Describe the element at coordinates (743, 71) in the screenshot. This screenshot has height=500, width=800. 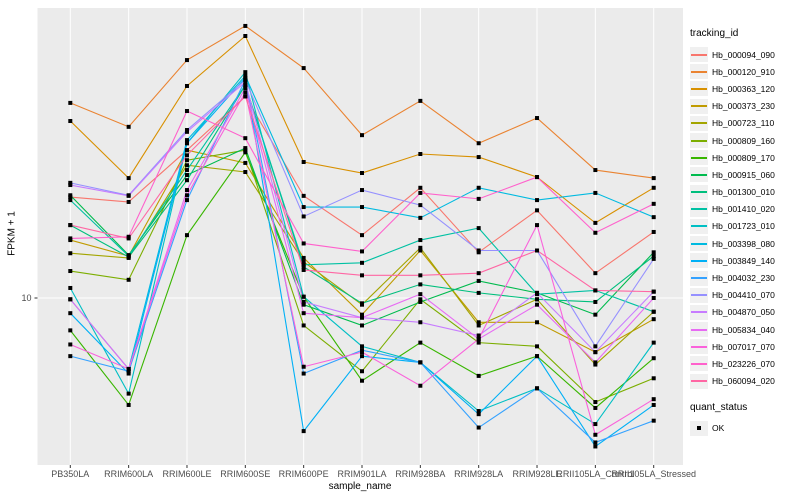
I see `legend-item-label: Hb_000120_910` at that location.